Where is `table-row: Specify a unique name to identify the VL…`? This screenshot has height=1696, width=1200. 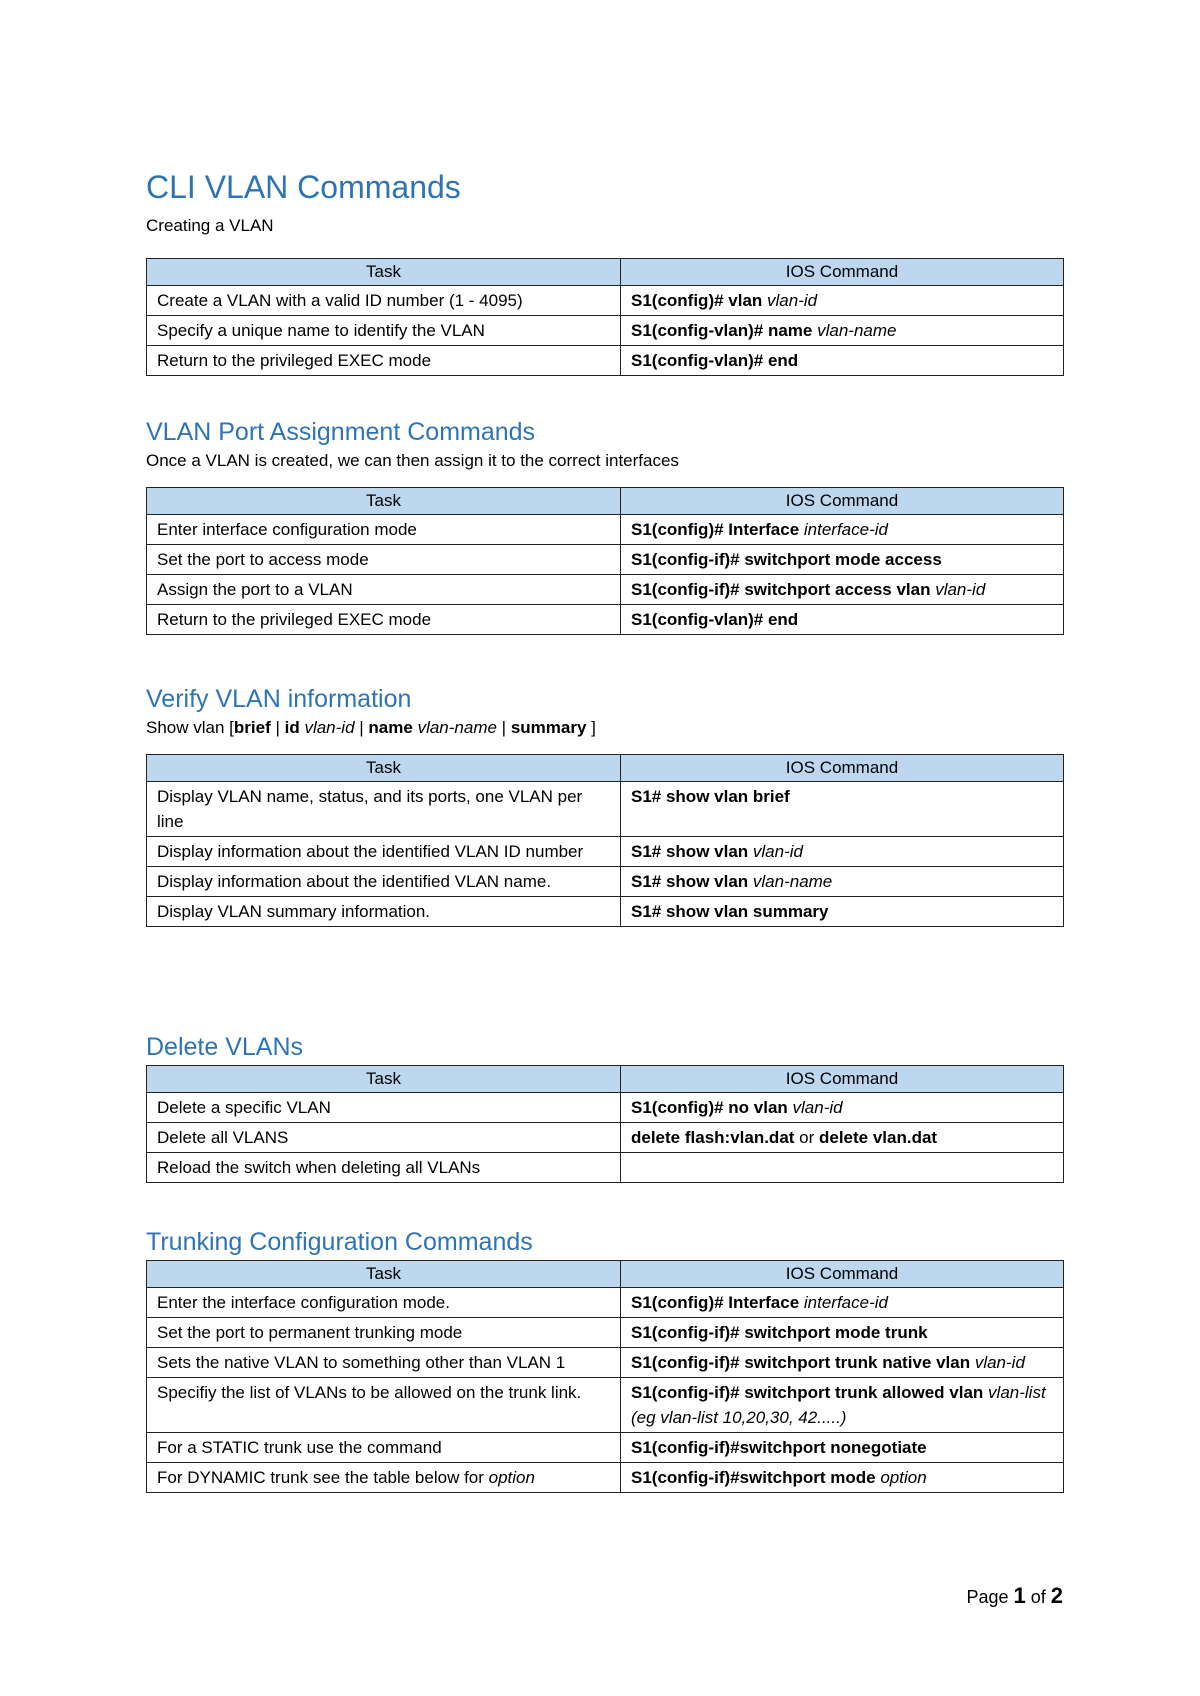 table-row: Specify a unique name to identify the VL… is located at coordinates (605, 330).